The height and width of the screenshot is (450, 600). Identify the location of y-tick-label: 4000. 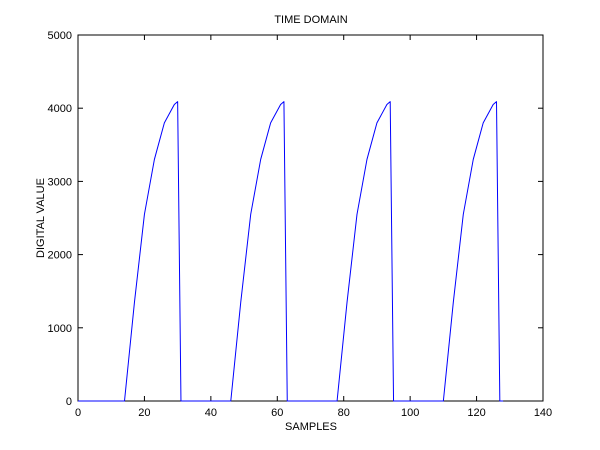
(60, 109).